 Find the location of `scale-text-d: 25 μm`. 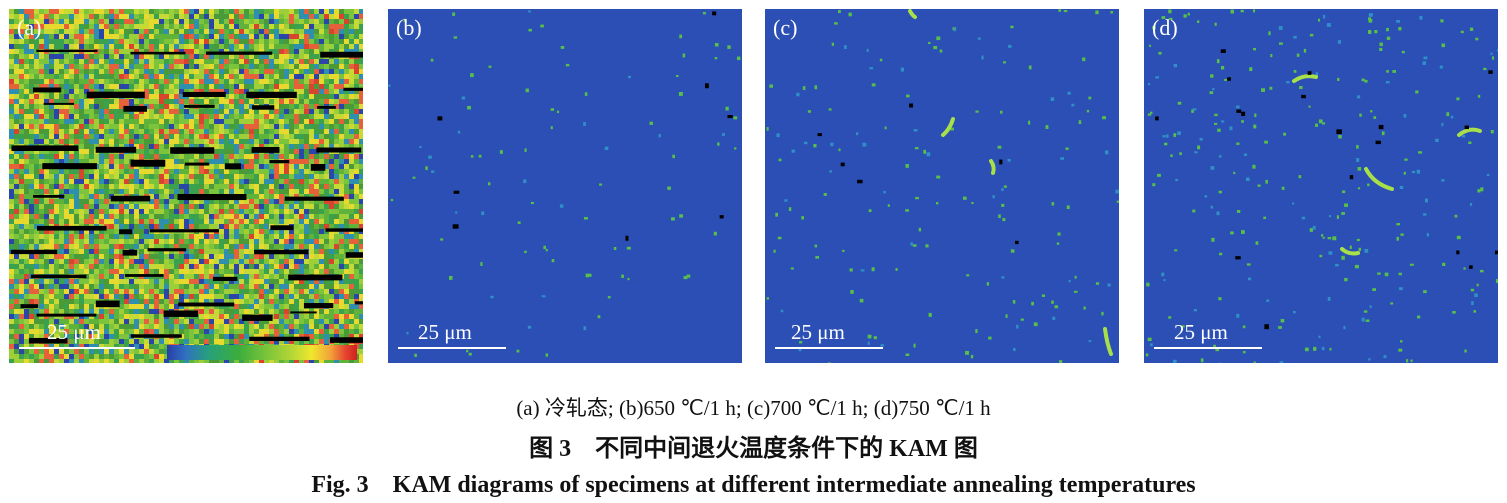

scale-text-d: 25 μm is located at coordinates (1201, 332).